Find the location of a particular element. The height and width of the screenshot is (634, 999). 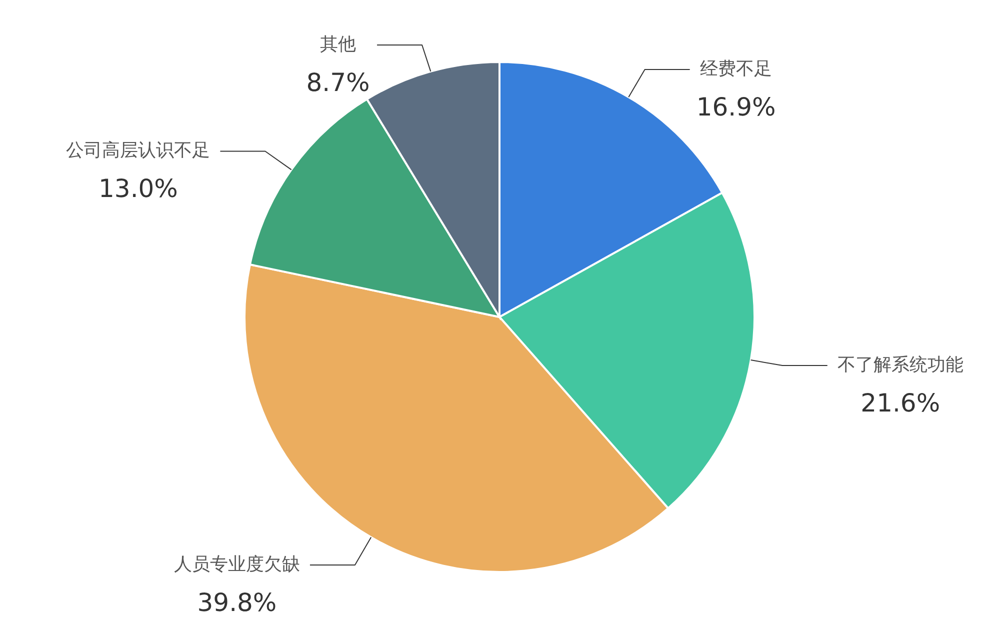

slice-label: 人员专业度欠缺 is located at coordinates (237, 564).